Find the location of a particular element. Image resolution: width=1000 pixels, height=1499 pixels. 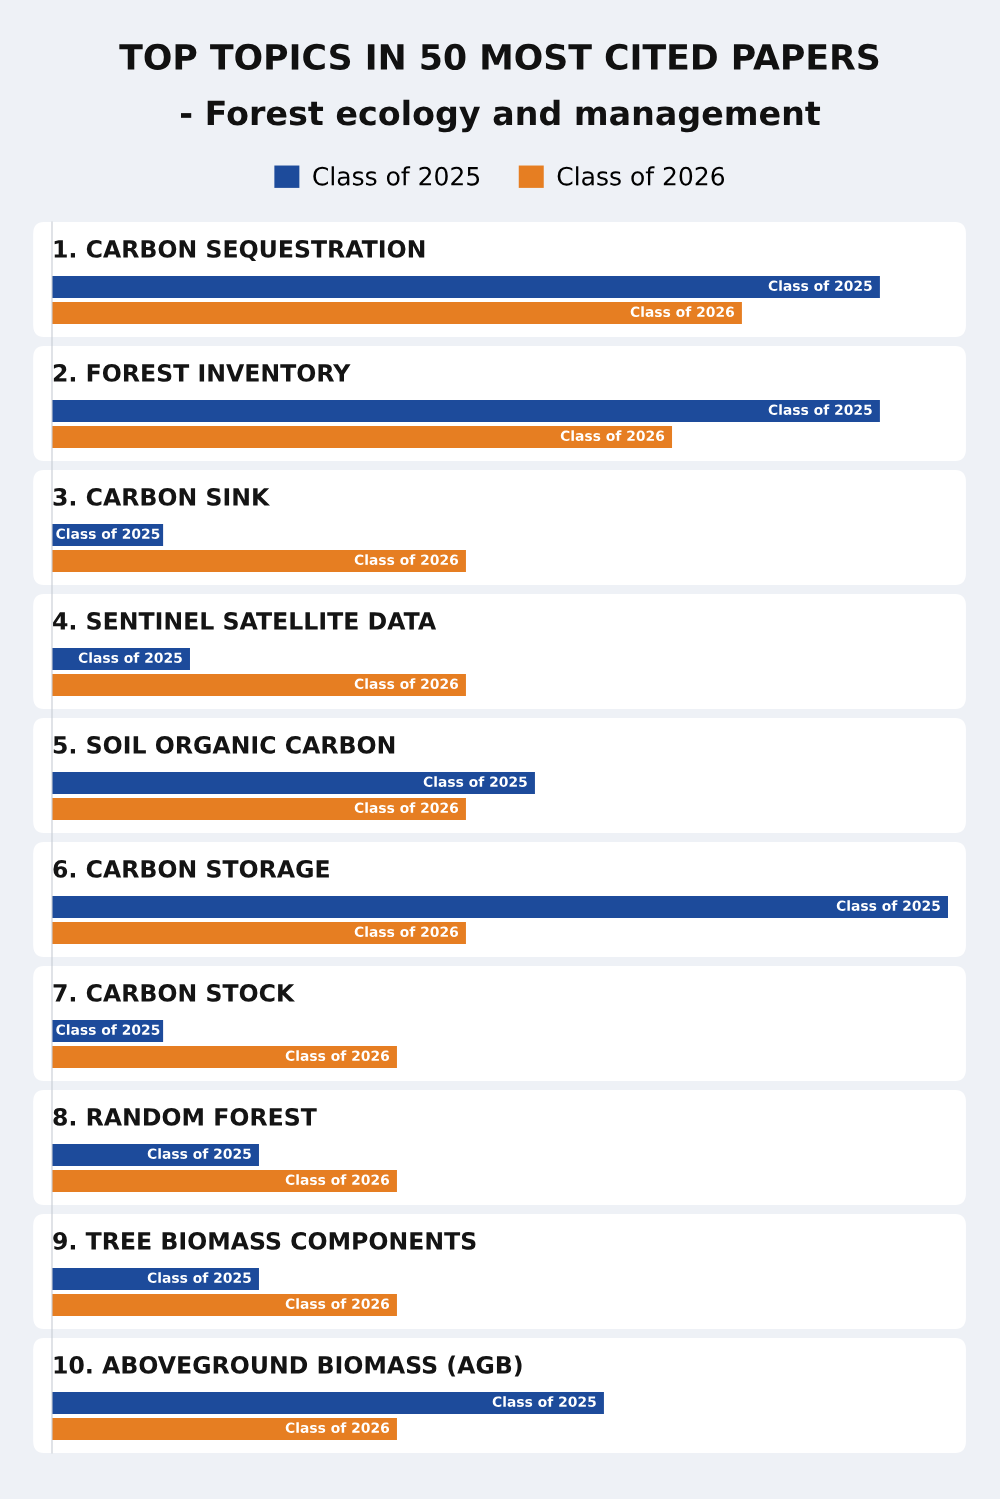

legend-label: Class of 2025 is located at coordinates (396, 176).